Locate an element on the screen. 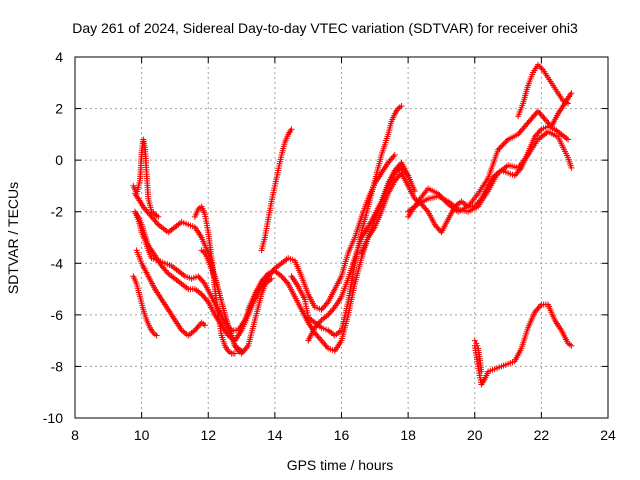 This screenshot has height=480, width=640. x-tick-label: 16 is located at coordinates (342, 435).